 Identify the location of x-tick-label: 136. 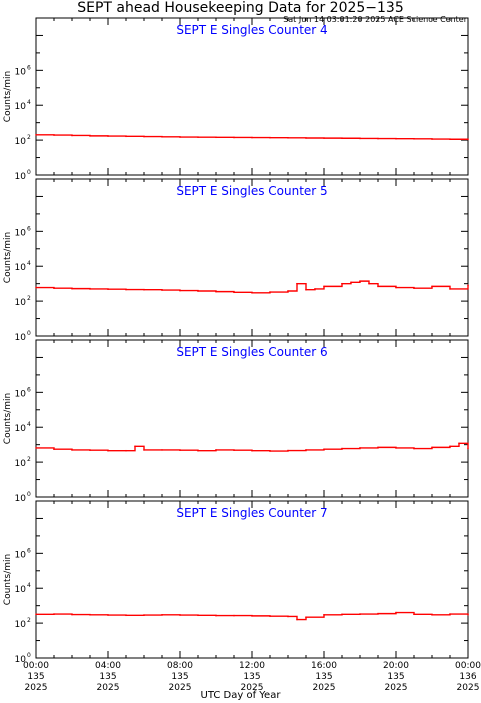
(467, 677).